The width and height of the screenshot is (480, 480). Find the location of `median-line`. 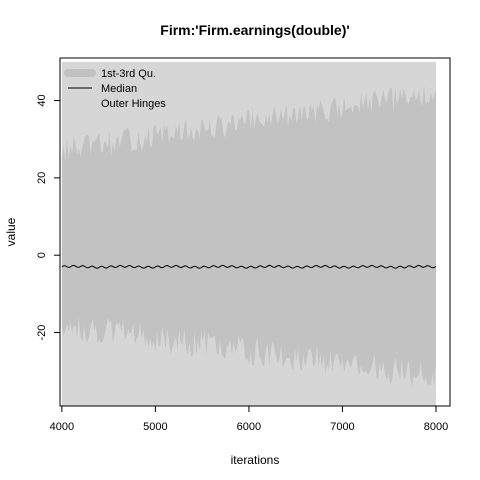

median-line is located at coordinates (249, 266).